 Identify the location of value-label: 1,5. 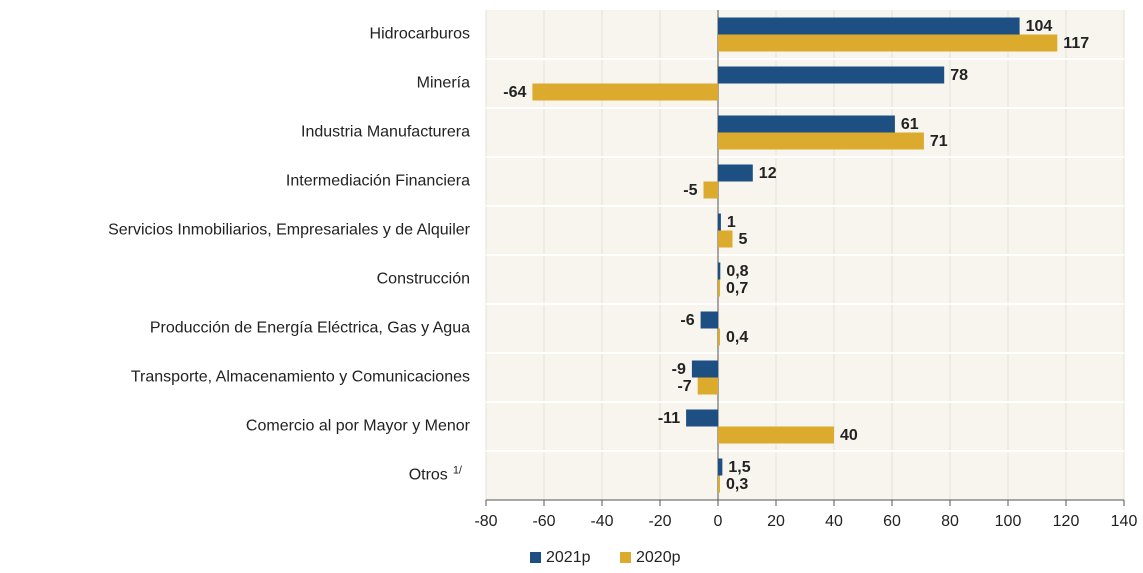
(739, 467).